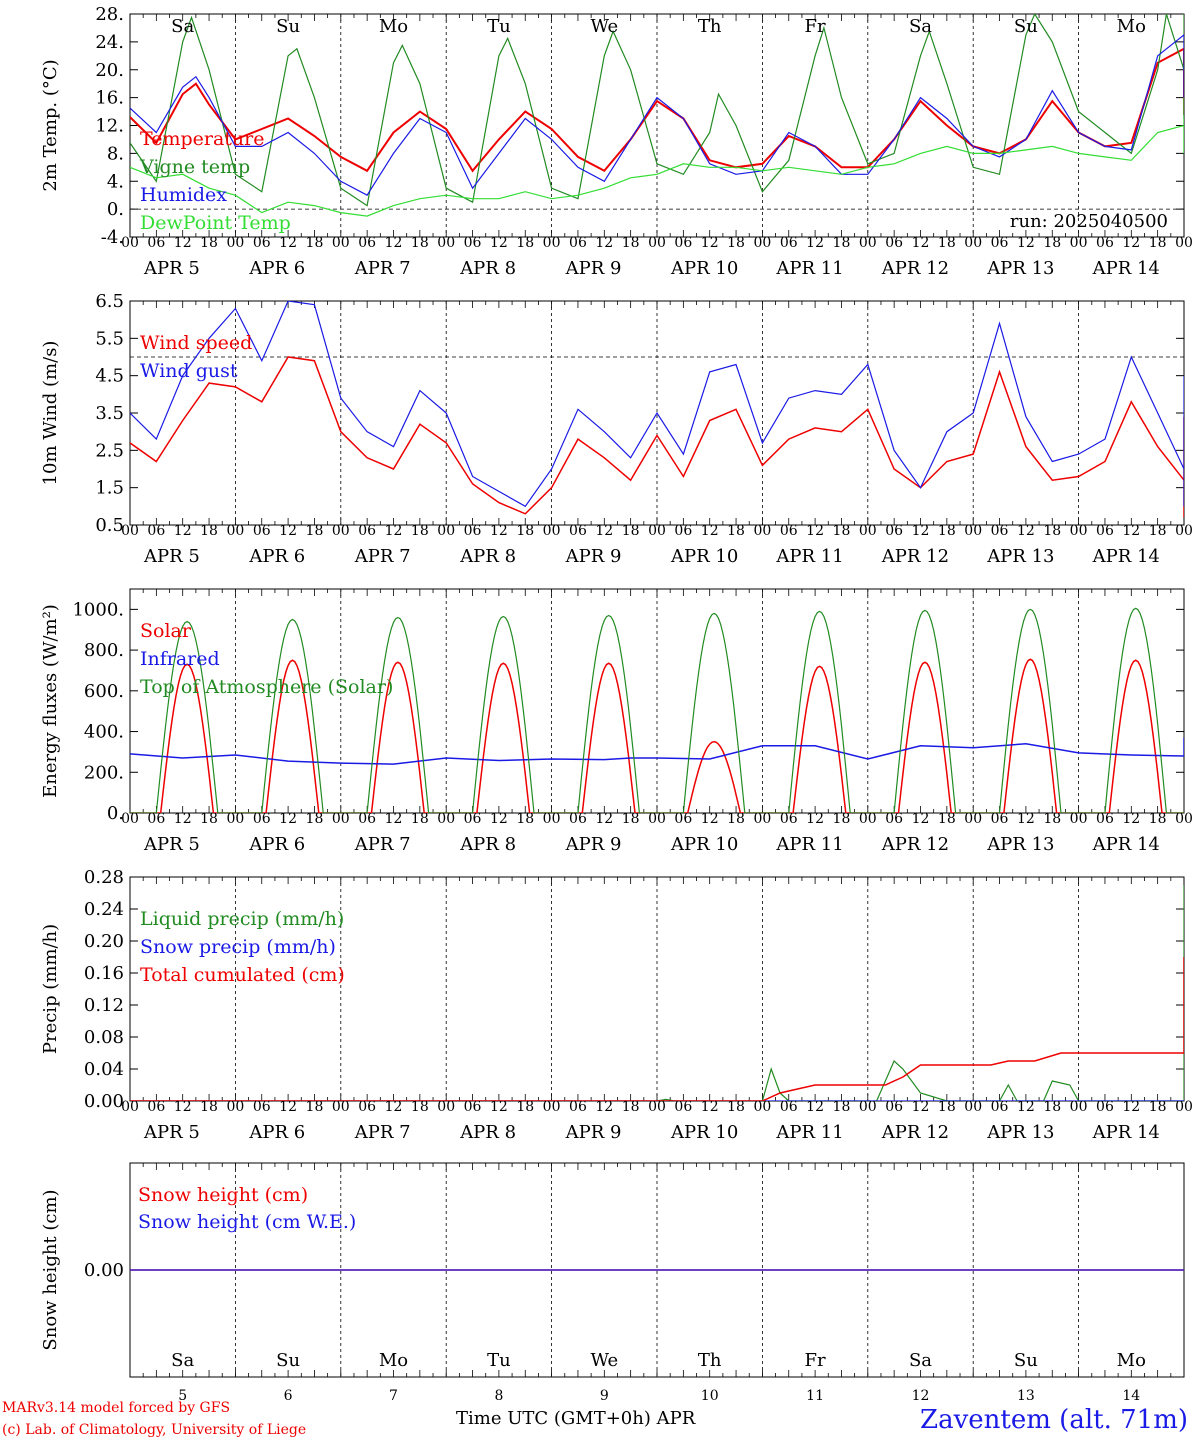  Describe the element at coordinates (710, 1360) in the screenshot. I see `day-name: Th` at that location.